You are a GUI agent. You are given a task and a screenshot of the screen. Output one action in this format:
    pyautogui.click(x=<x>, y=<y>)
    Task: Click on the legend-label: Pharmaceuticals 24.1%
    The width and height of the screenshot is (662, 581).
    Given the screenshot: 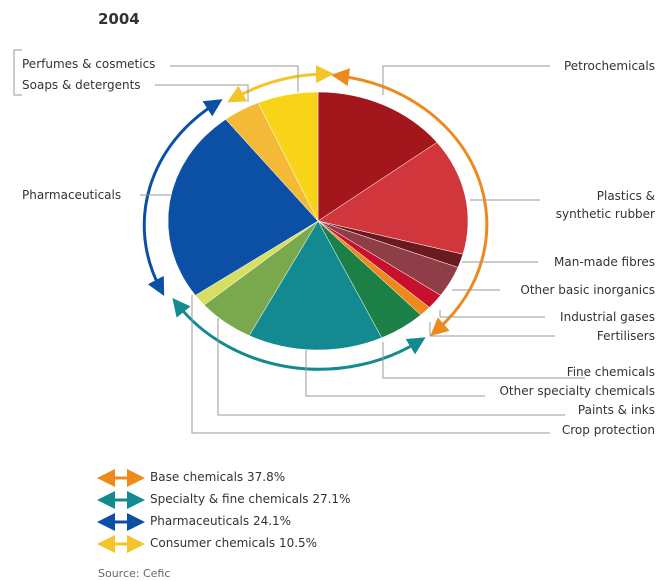 What is the action you would take?
    pyautogui.click(x=221, y=521)
    